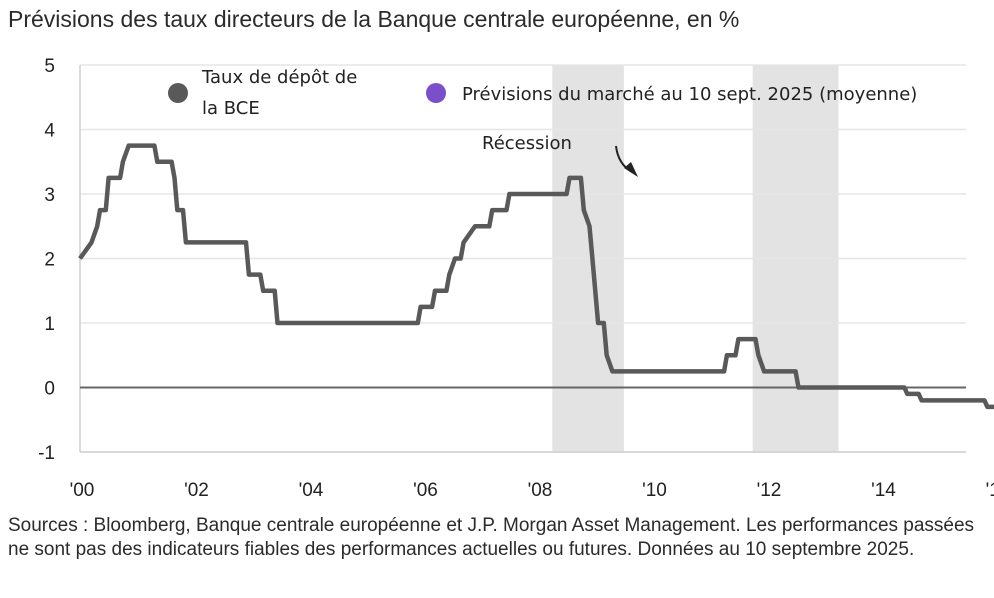 This screenshot has width=994, height=598. Describe the element at coordinates (769, 490) in the screenshot. I see `x-tick-label-6: '12` at that location.